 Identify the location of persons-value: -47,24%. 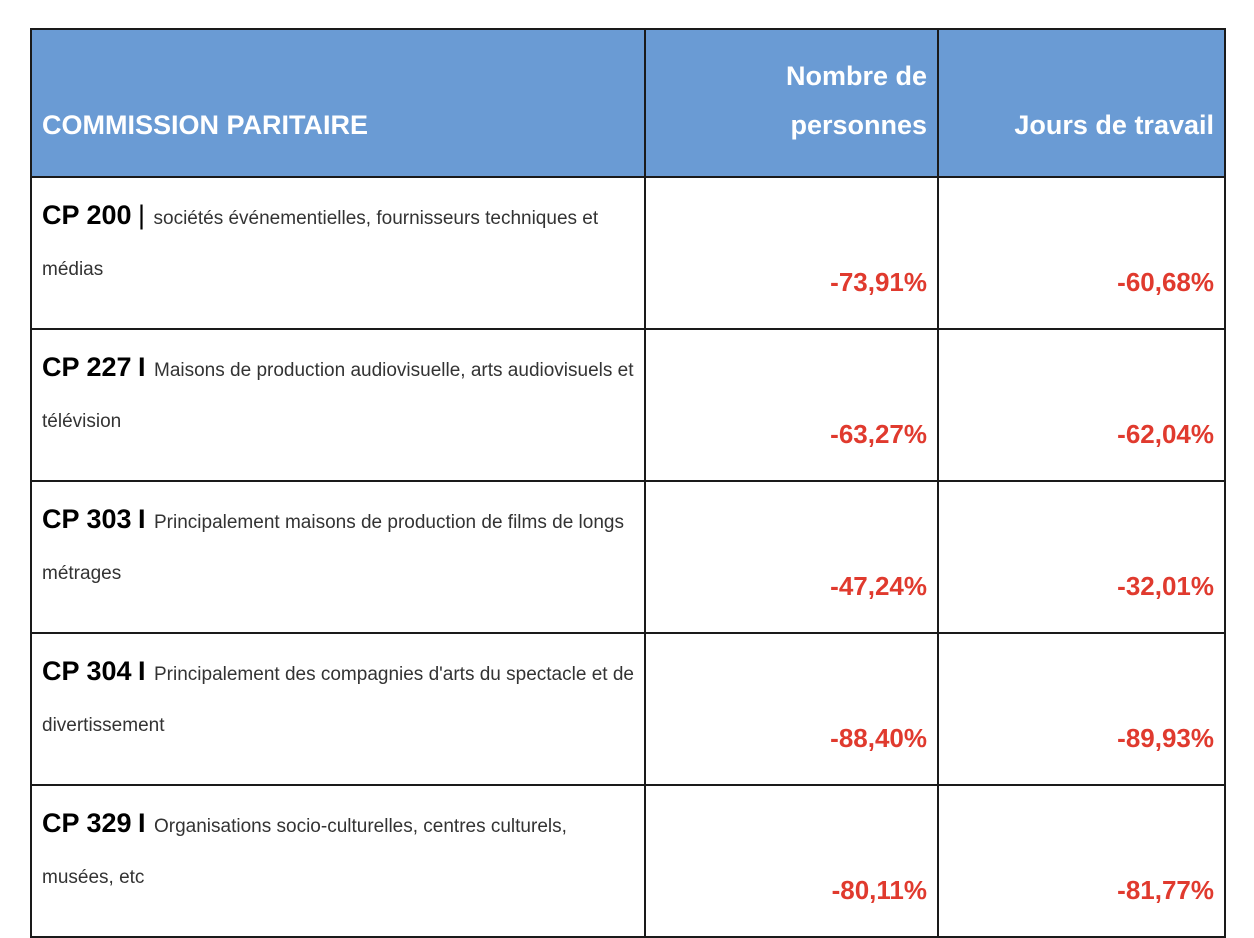
(791, 557).